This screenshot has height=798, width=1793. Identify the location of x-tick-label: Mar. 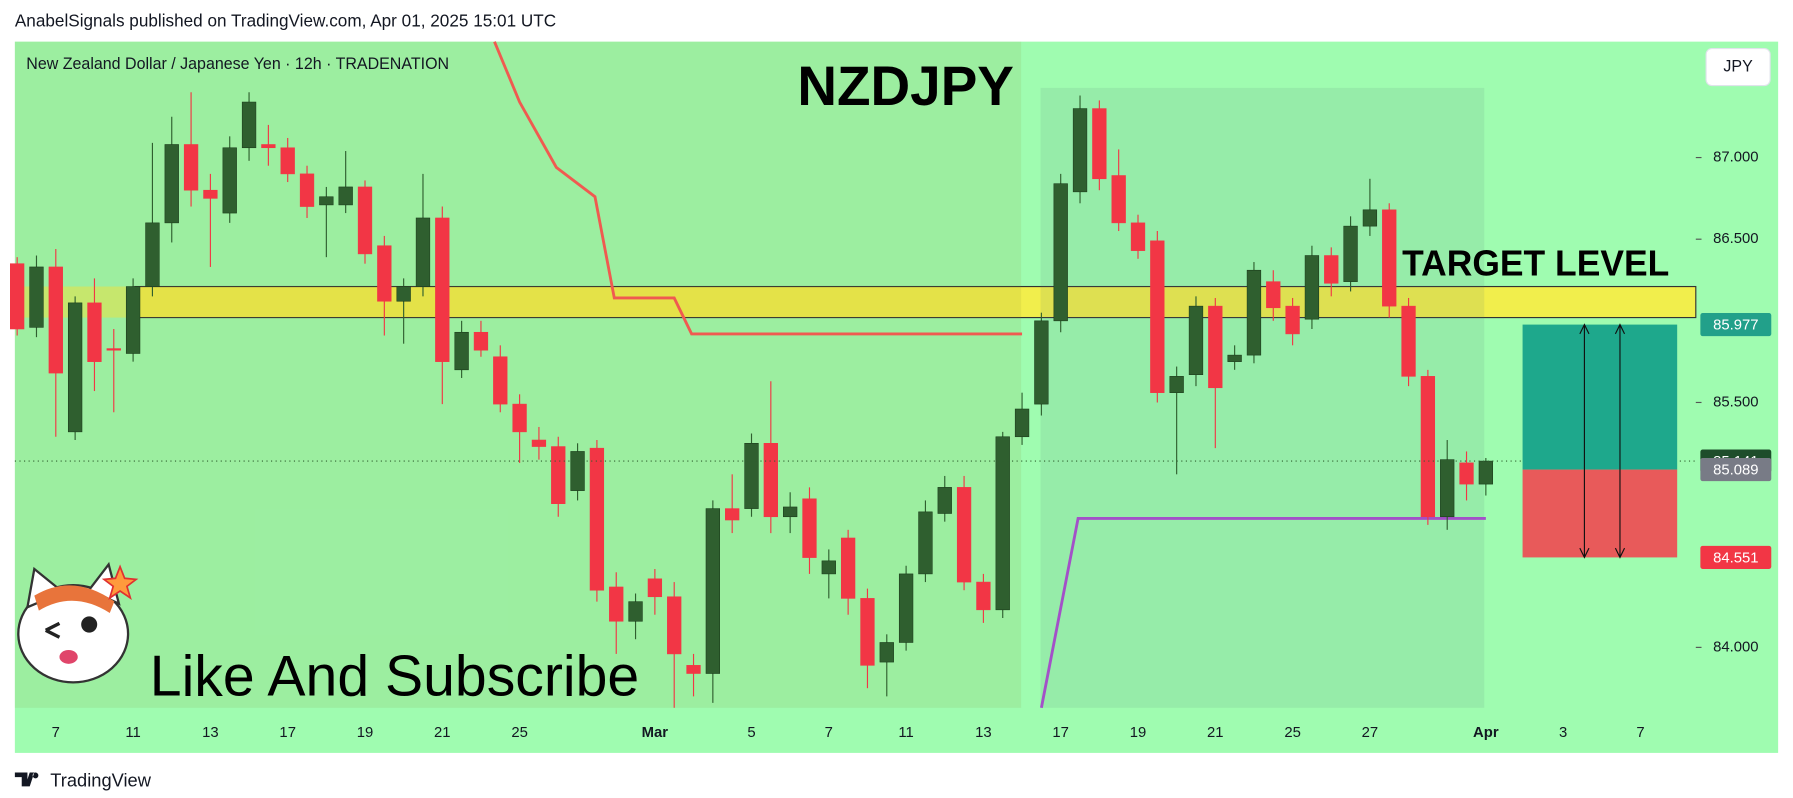
(655, 732).